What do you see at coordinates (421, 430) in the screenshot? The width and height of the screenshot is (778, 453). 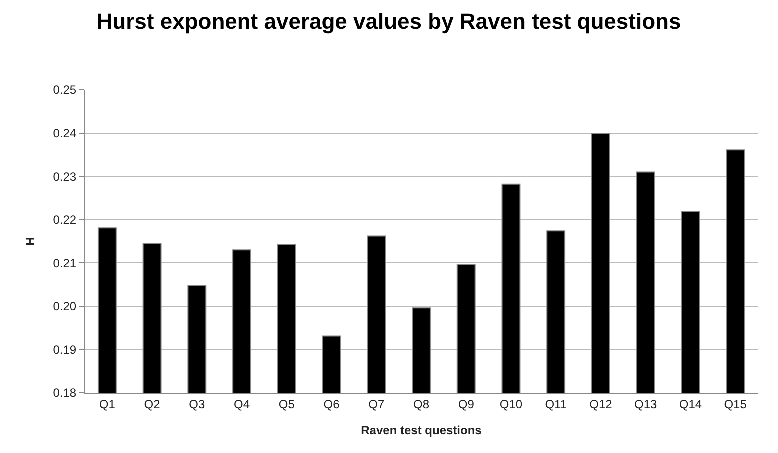 I see `x-axis-title: Raven test questions` at bounding box center [421, 430].